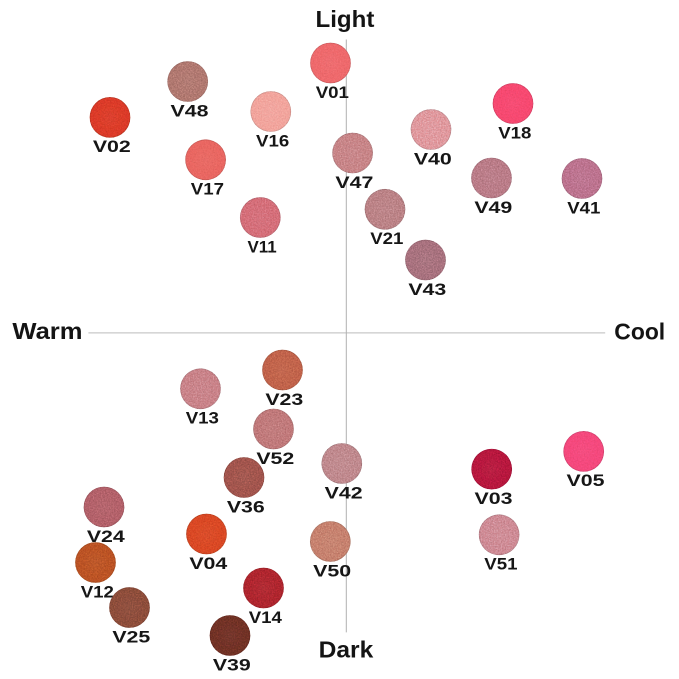 Image resolution: width=679 pixels, height=679 pixels. Describe the element at coordinates (427, 290) in the screenshot. I see `svg-text: V43` at that location.